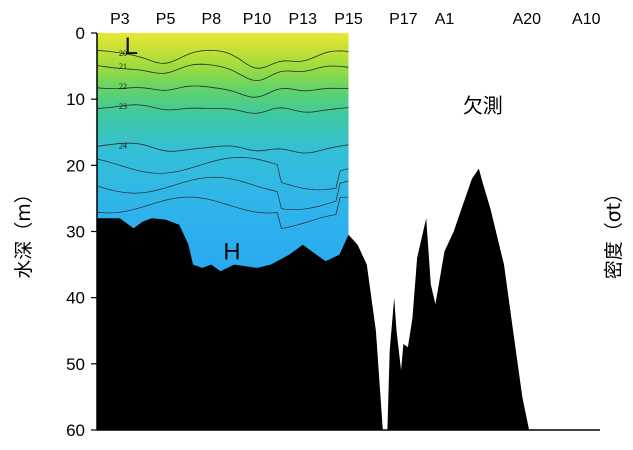  What do you see at coordinates (75, 430) in the screenshot?
I see `y-tick-label: 60` at bounding box center [75, 430].